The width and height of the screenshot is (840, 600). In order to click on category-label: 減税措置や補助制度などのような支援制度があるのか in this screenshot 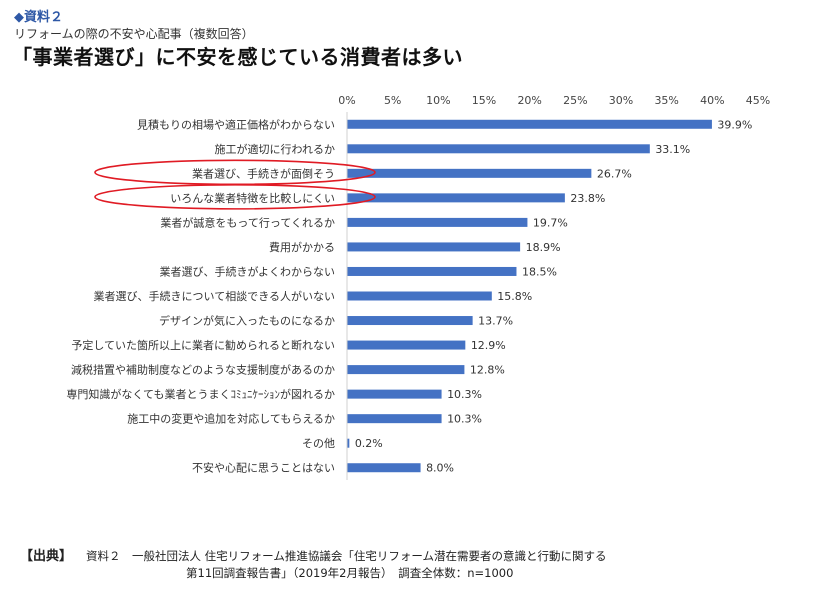, I will do `click(203, 370)`.